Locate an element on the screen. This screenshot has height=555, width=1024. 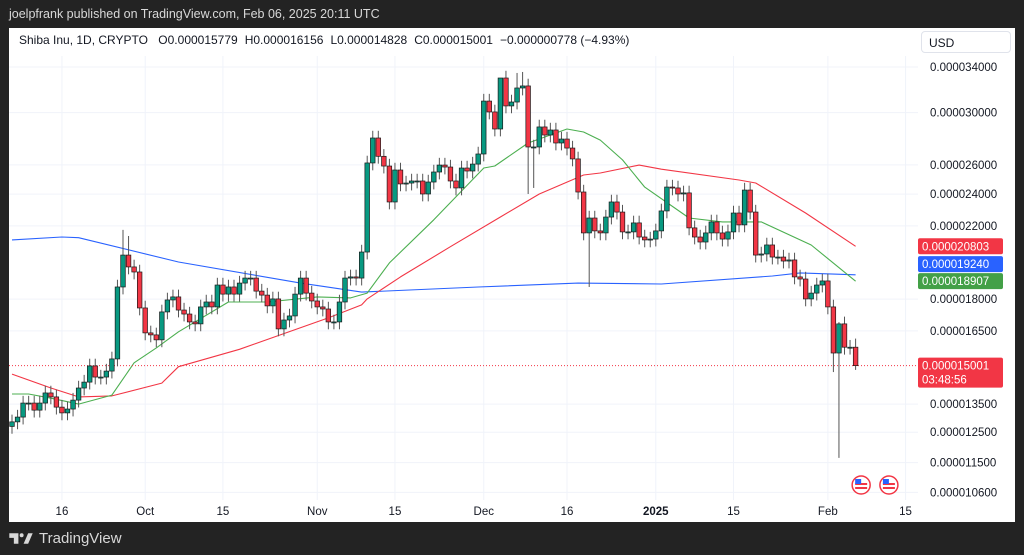
footer-brand: TradingView is located at coordinates (65, 538).